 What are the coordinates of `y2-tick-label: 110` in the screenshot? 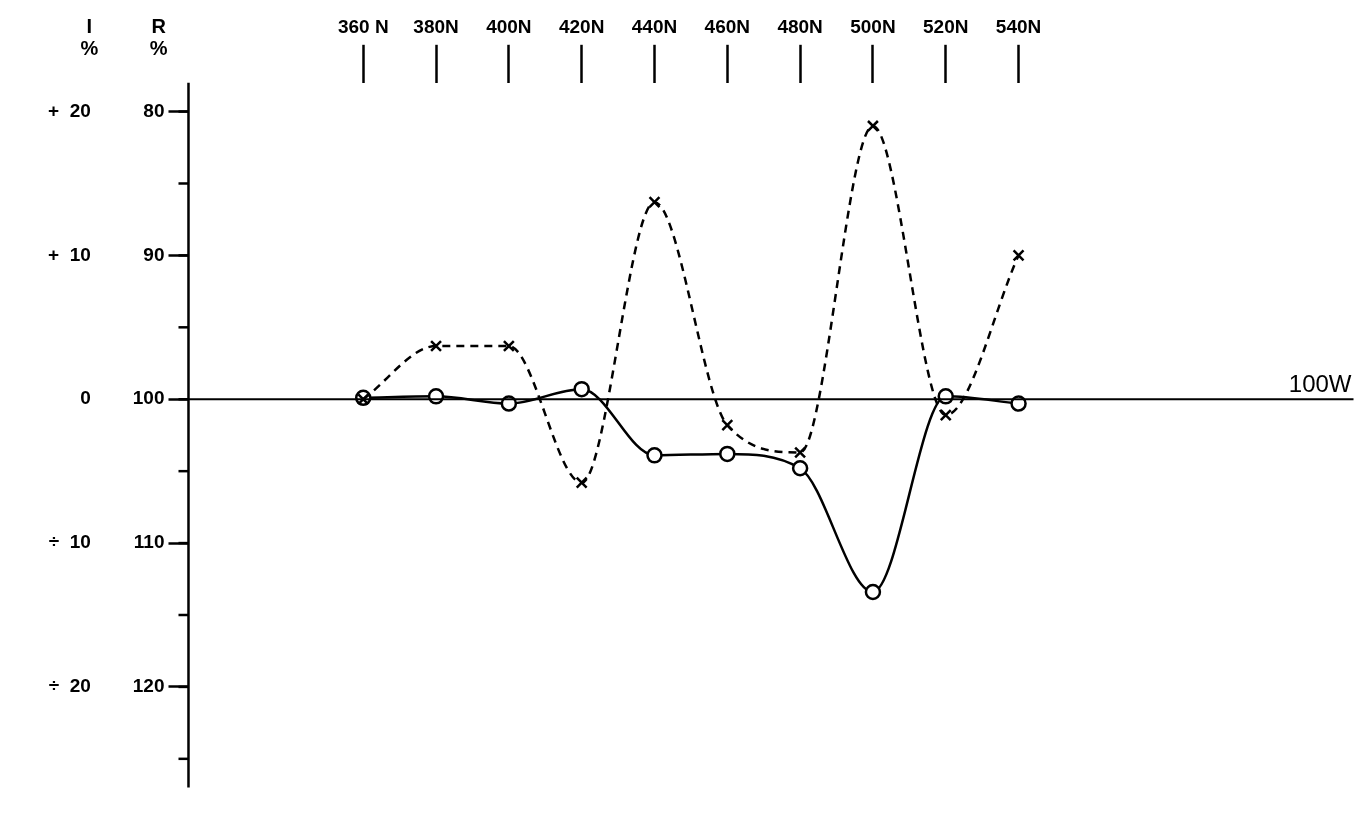 It's located at (149, 542).